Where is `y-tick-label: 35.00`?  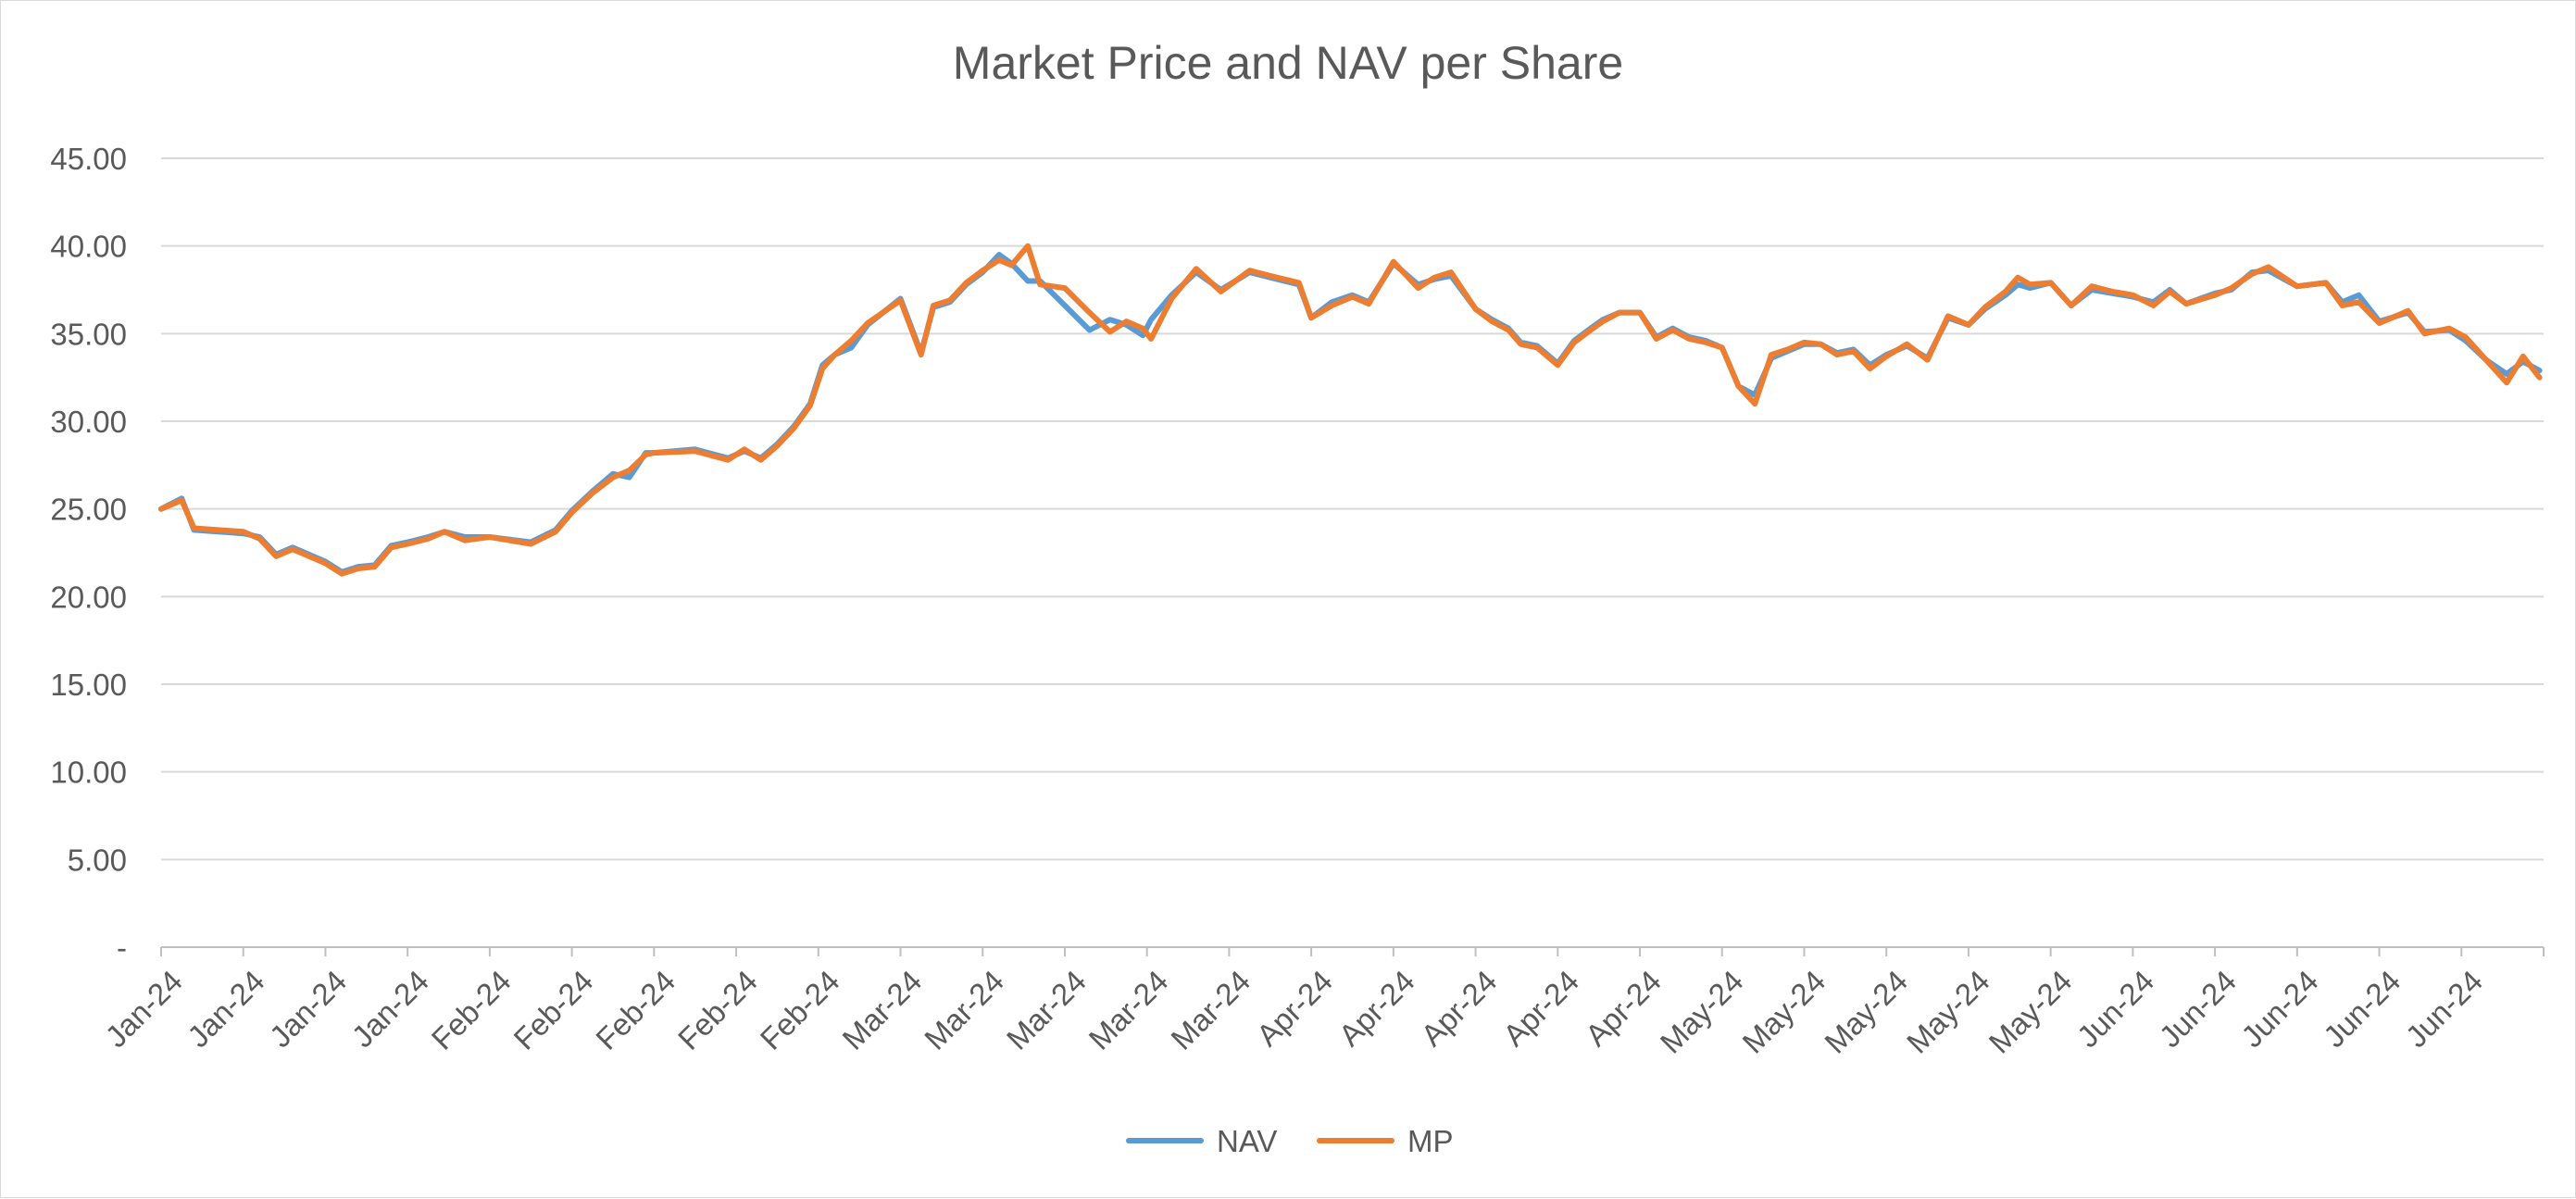
y-tick-label: 35.00 is located at coordinates (88, 334).